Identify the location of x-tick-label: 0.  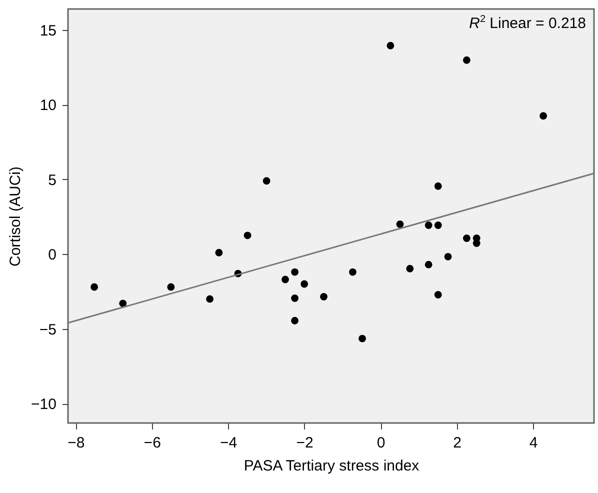
(381, 443).